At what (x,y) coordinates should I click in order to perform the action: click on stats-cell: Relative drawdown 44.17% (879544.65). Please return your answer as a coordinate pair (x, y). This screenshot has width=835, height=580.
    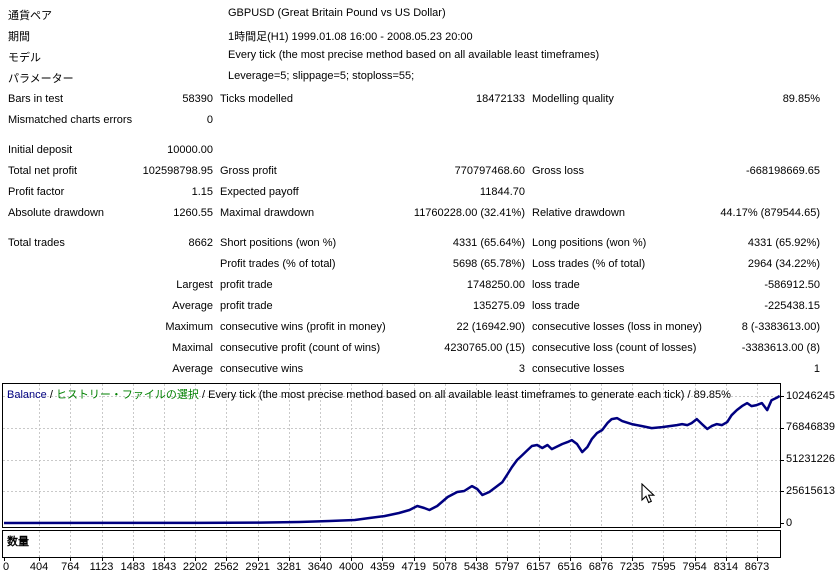
    Looking at the image, I should click on (676, 217).